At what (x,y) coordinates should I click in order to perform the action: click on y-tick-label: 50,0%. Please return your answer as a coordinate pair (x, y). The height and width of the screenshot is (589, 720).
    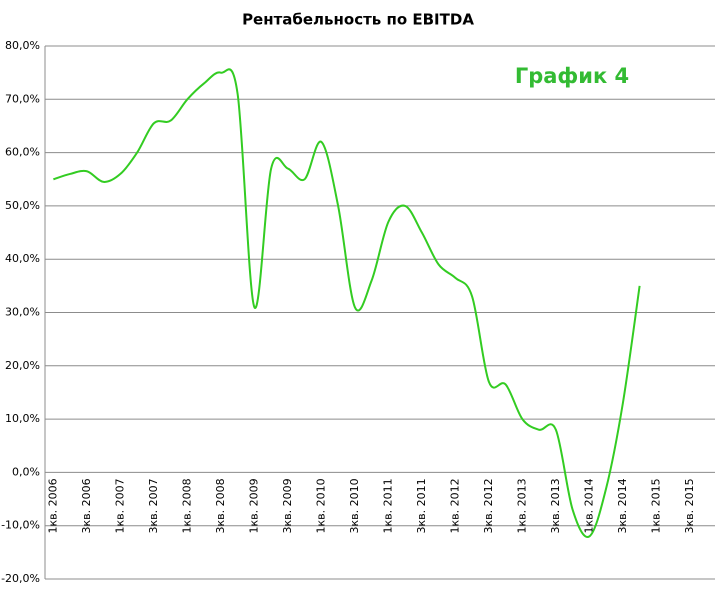
    Looking at the image, I should click on (22, 205).